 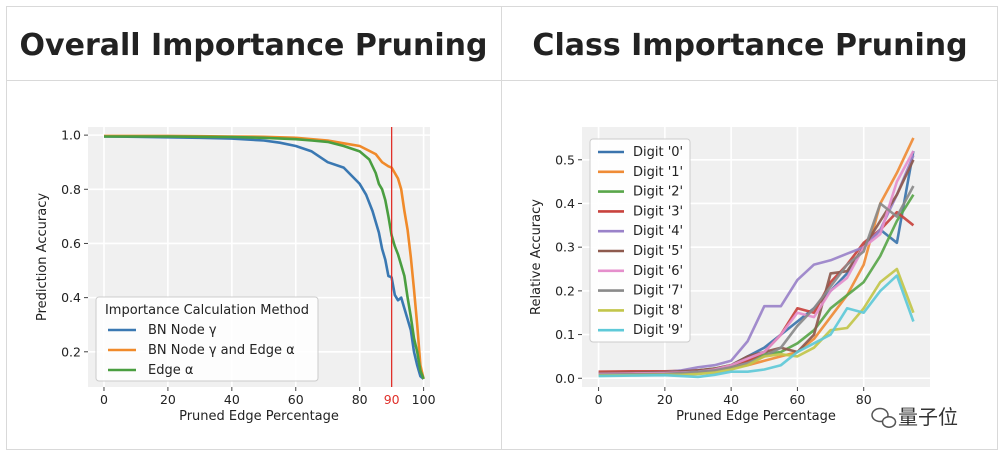 What do you see at coordinates (658, 330) in the screenshot?
I see `right-legend-label: Digit '9'` at bounding box center [658, 330].